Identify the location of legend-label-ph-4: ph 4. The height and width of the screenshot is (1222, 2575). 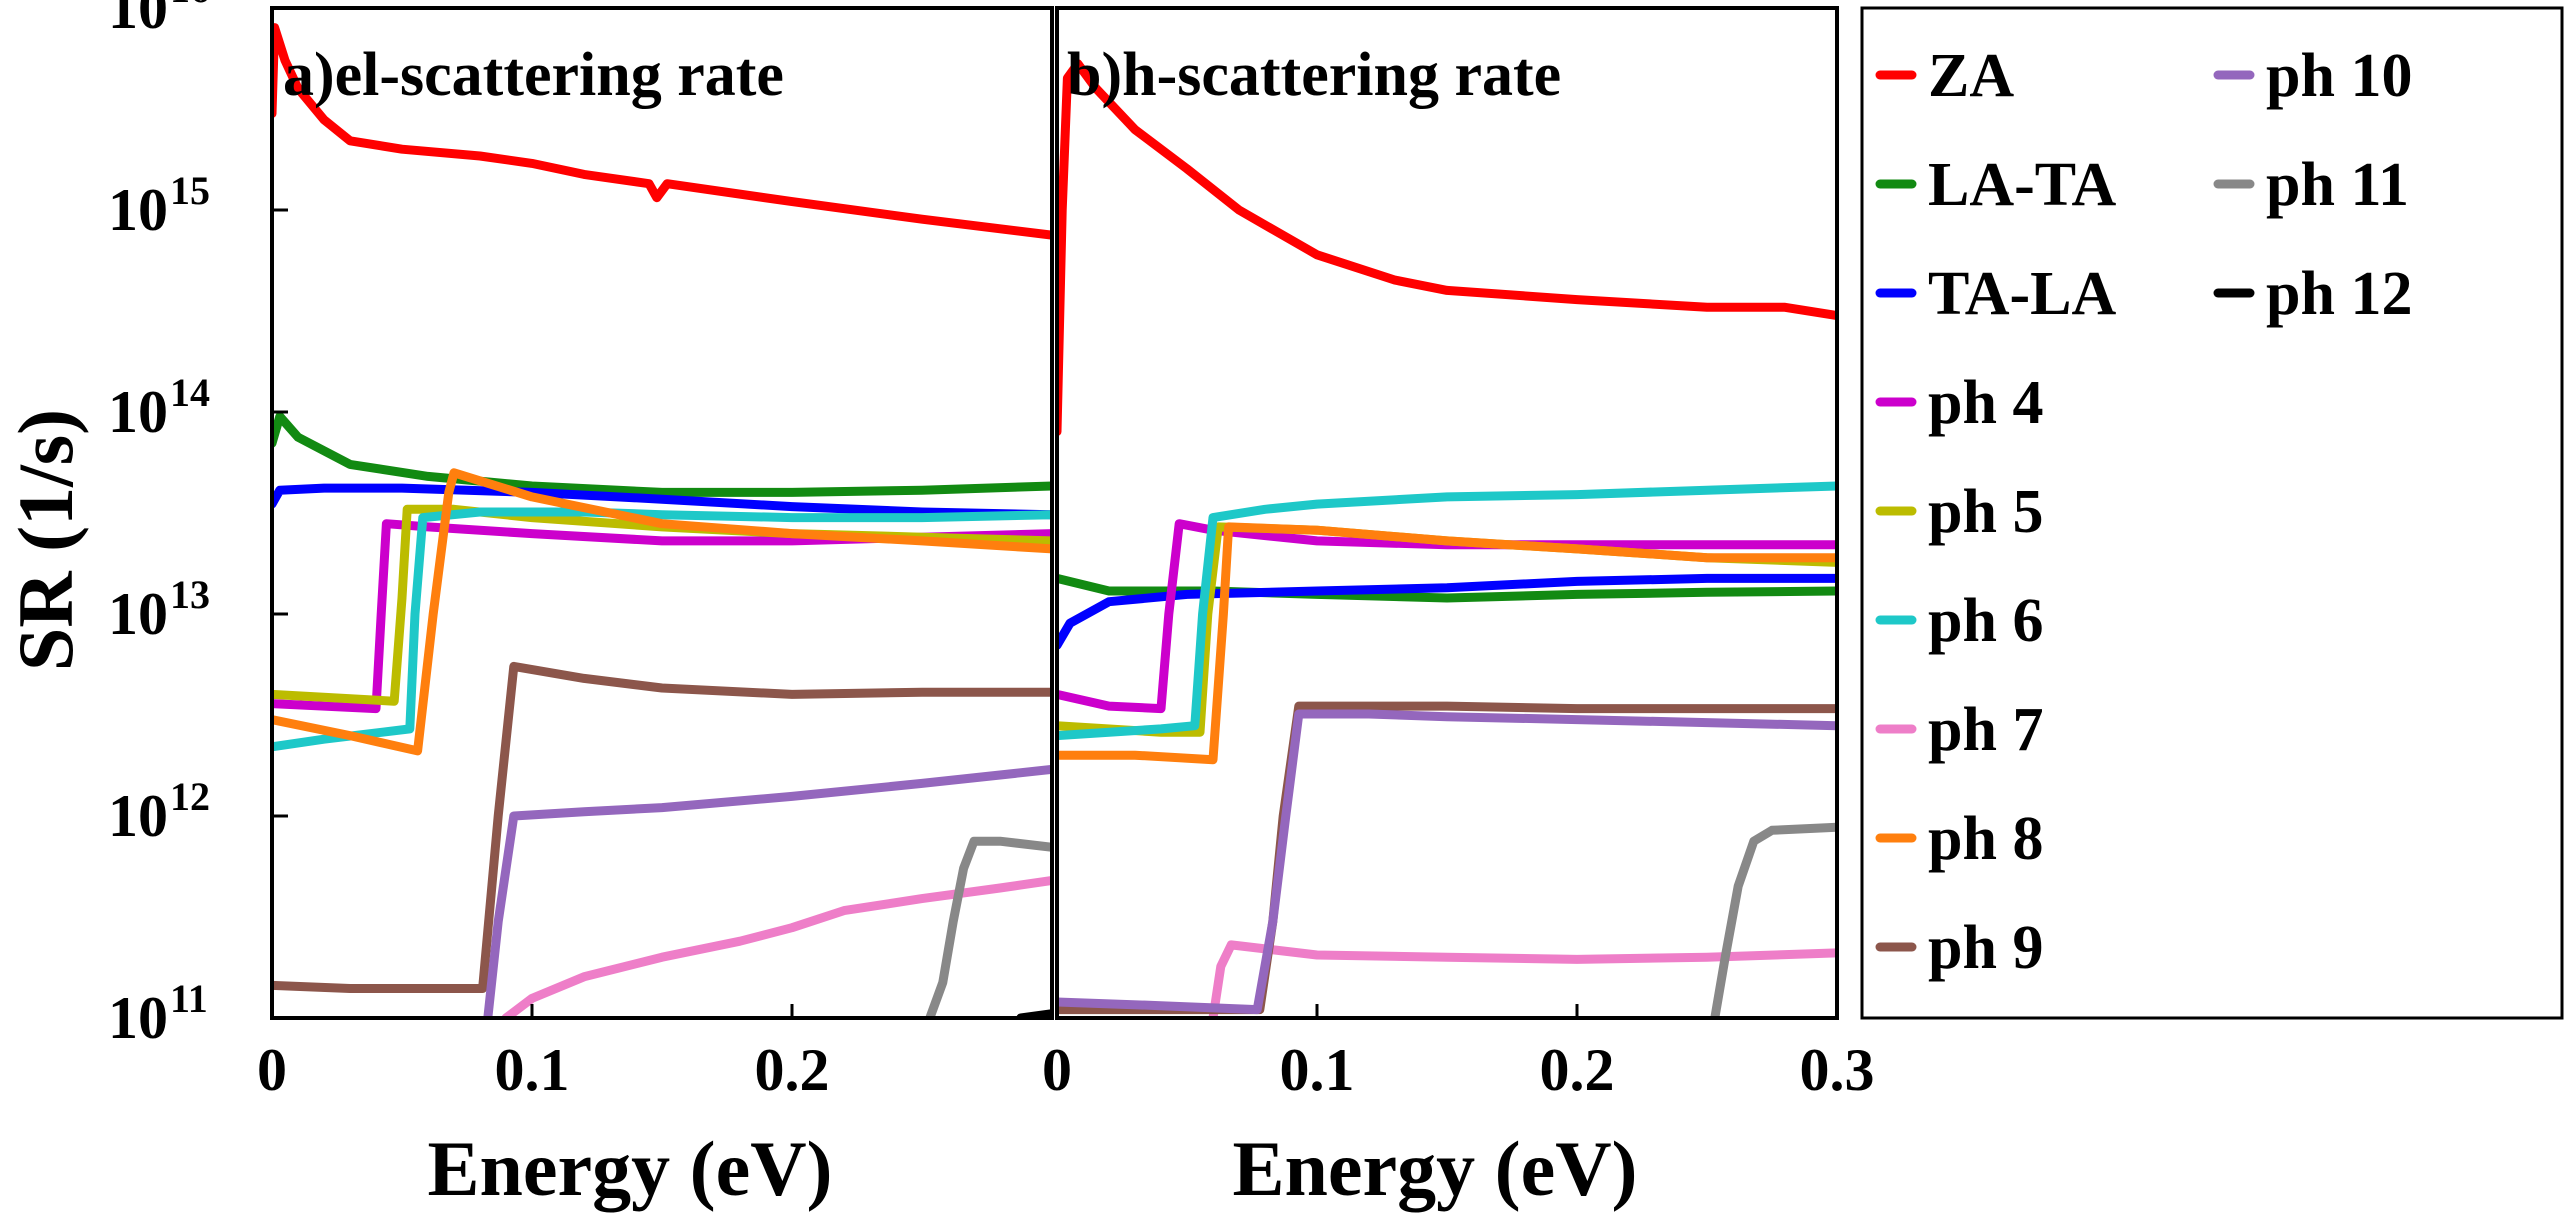
(1985, 403).